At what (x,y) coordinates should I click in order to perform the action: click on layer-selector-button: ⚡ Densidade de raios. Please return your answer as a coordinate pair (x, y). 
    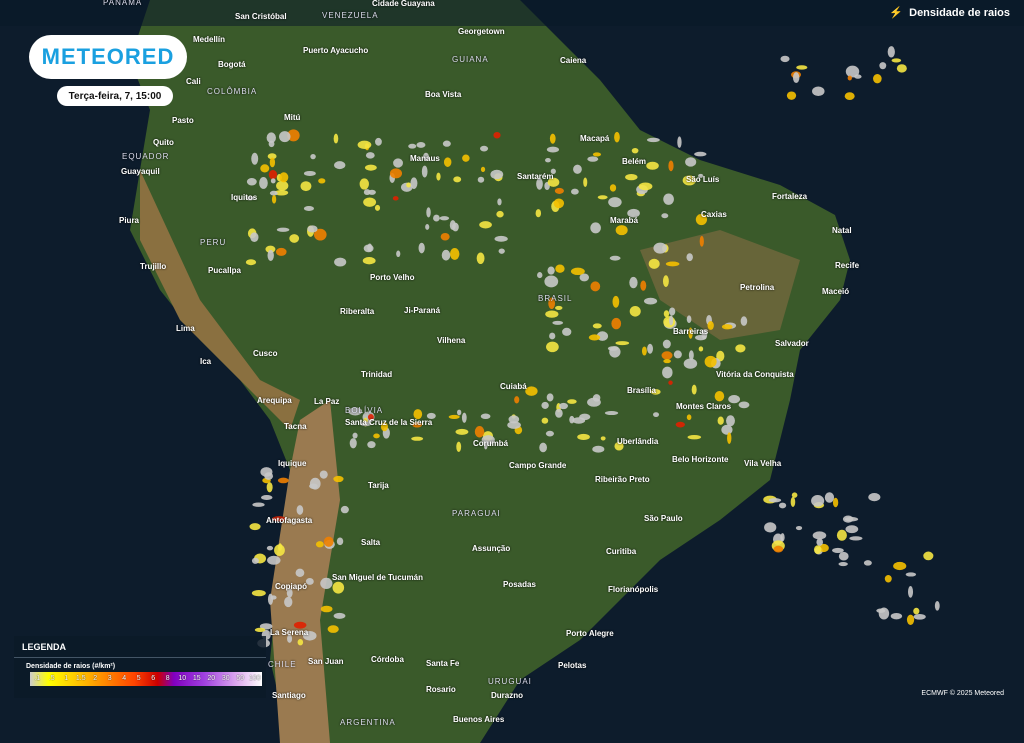
    Looking at the image, I should click on (949, 13).